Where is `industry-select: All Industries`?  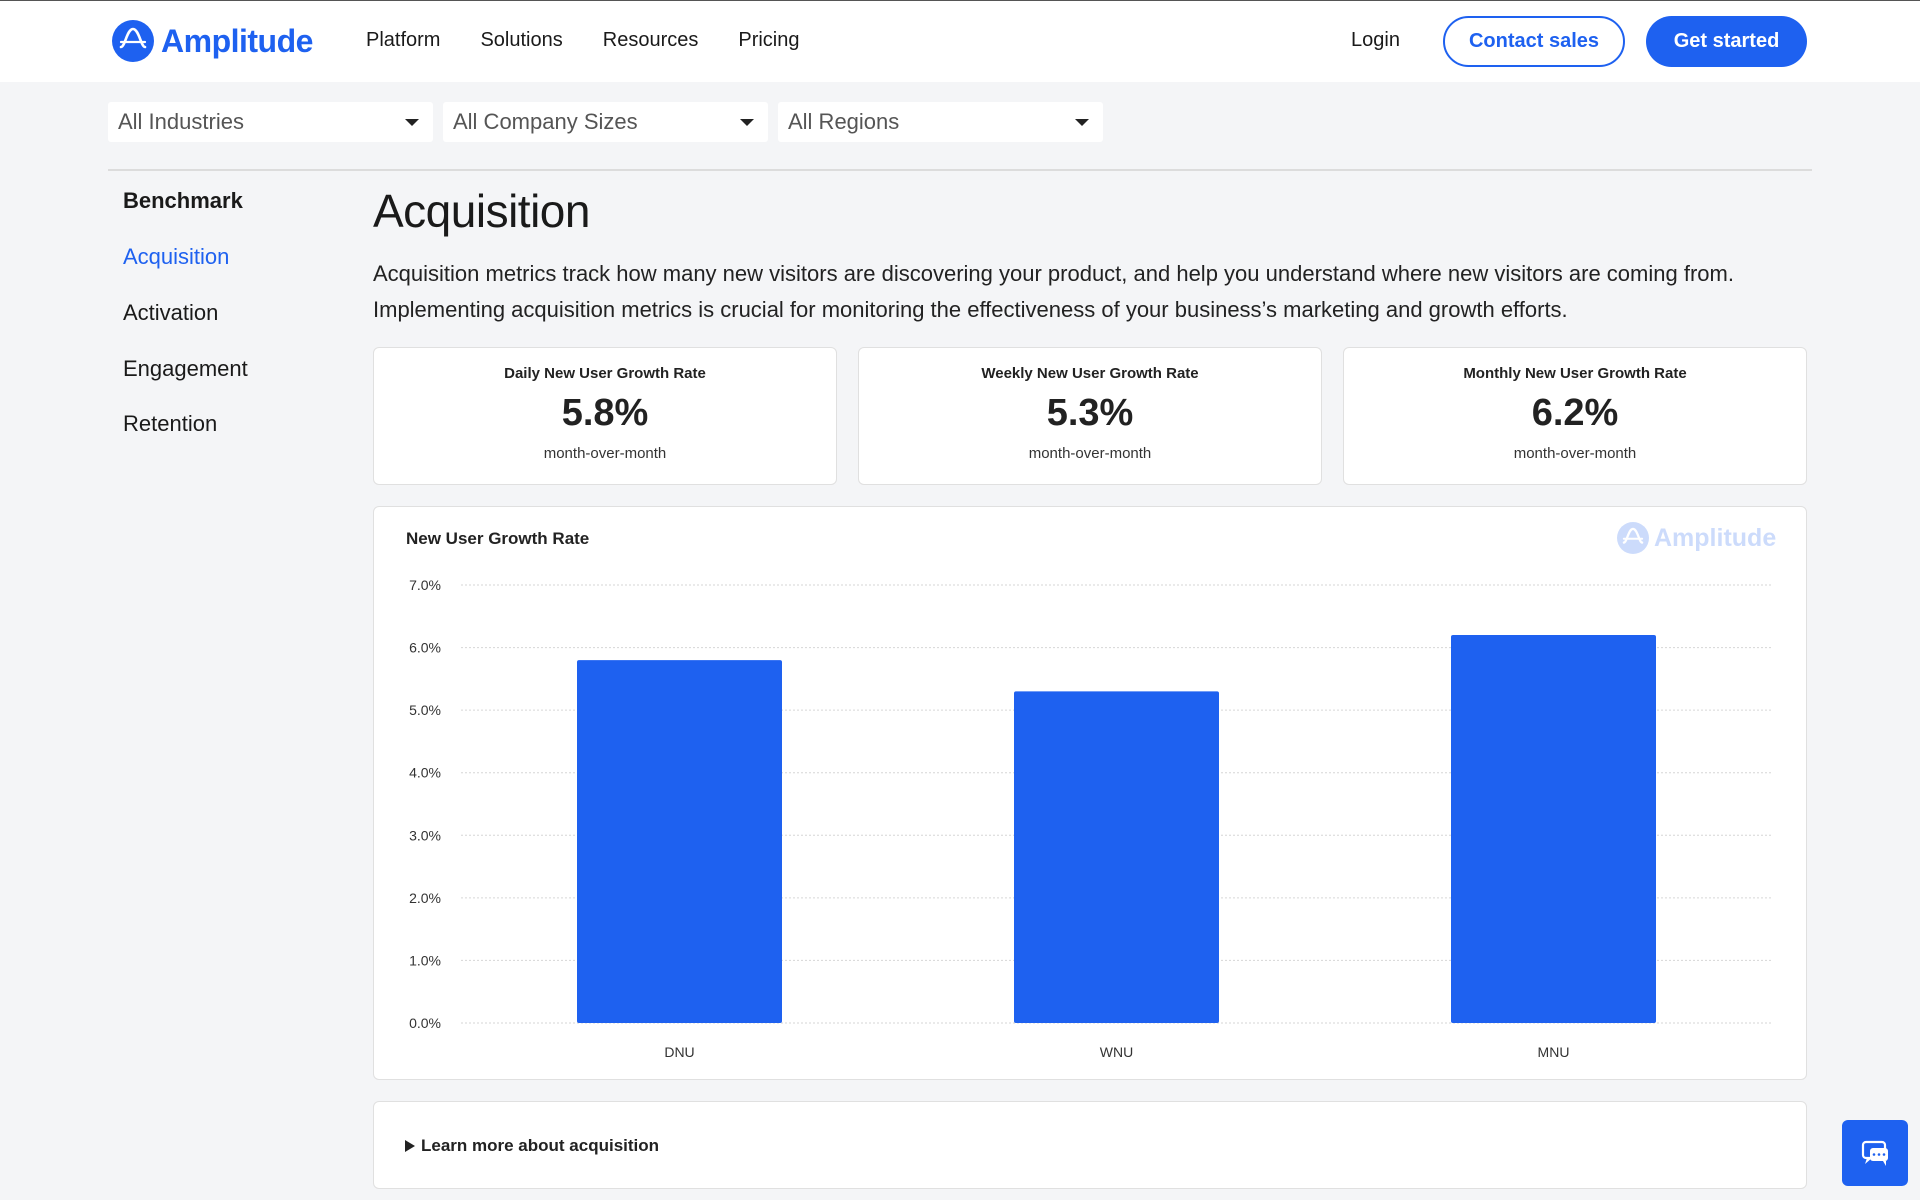 industry-select: All Industries is located at coordinates (270, 122).